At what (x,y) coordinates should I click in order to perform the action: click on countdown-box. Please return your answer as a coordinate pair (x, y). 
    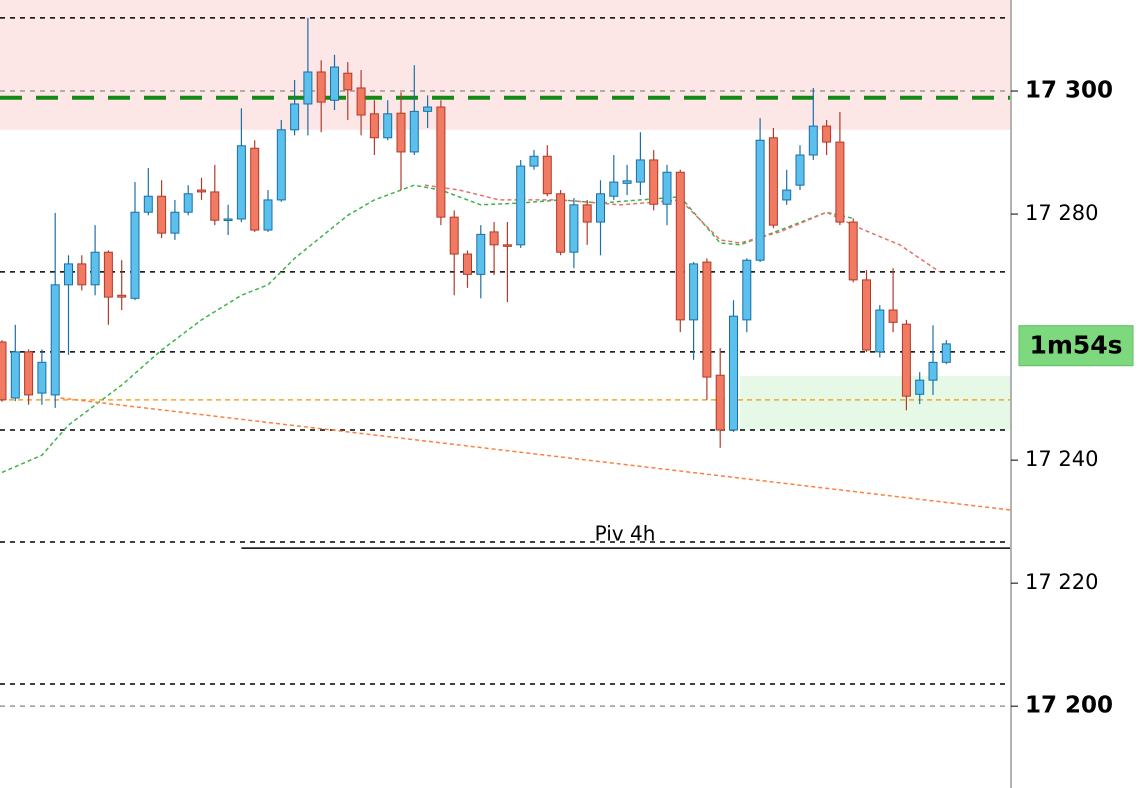
    Looking at the image, I should click on (1076, 346).